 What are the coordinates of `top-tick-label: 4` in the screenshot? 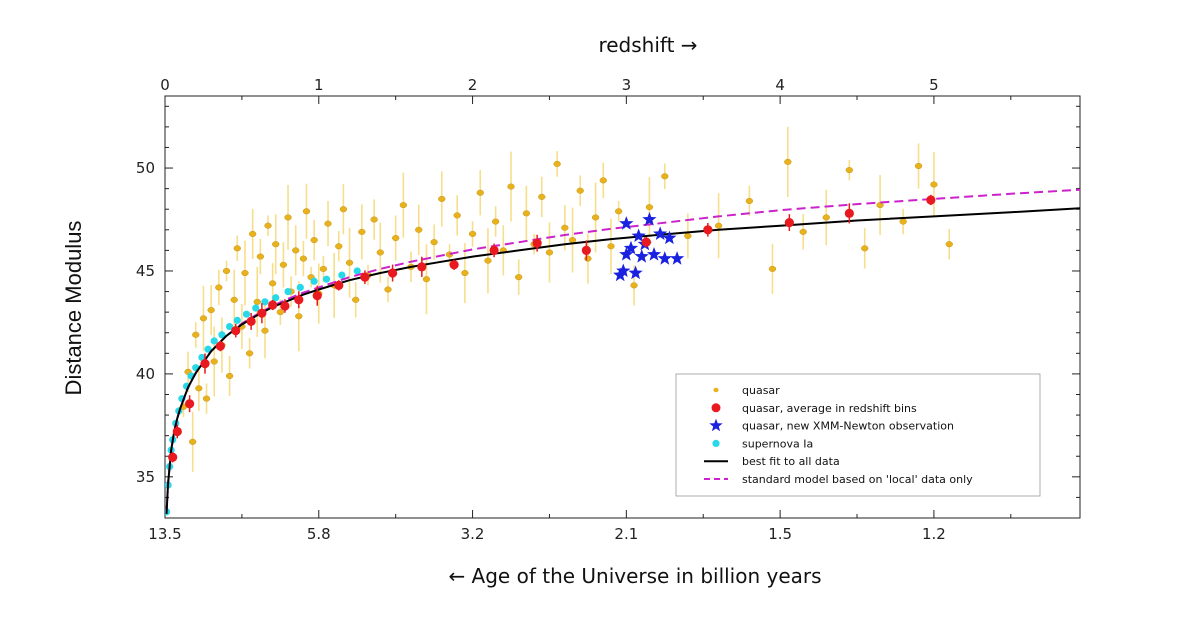 It's located at (780, 85).